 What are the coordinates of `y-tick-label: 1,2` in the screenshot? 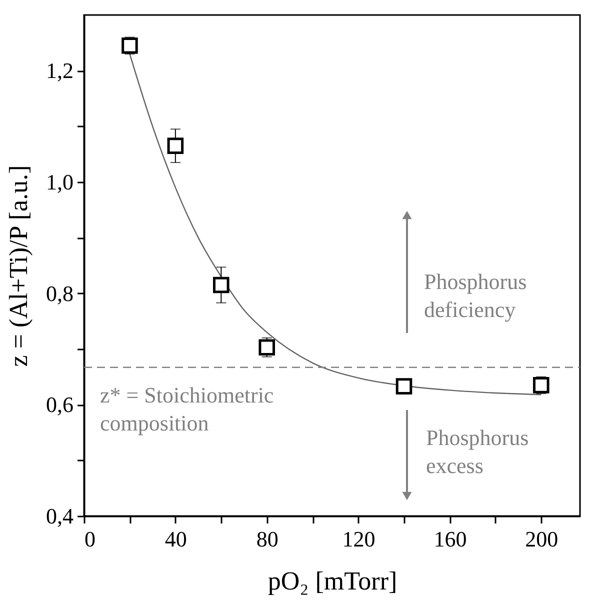 It's located at (60, 71).